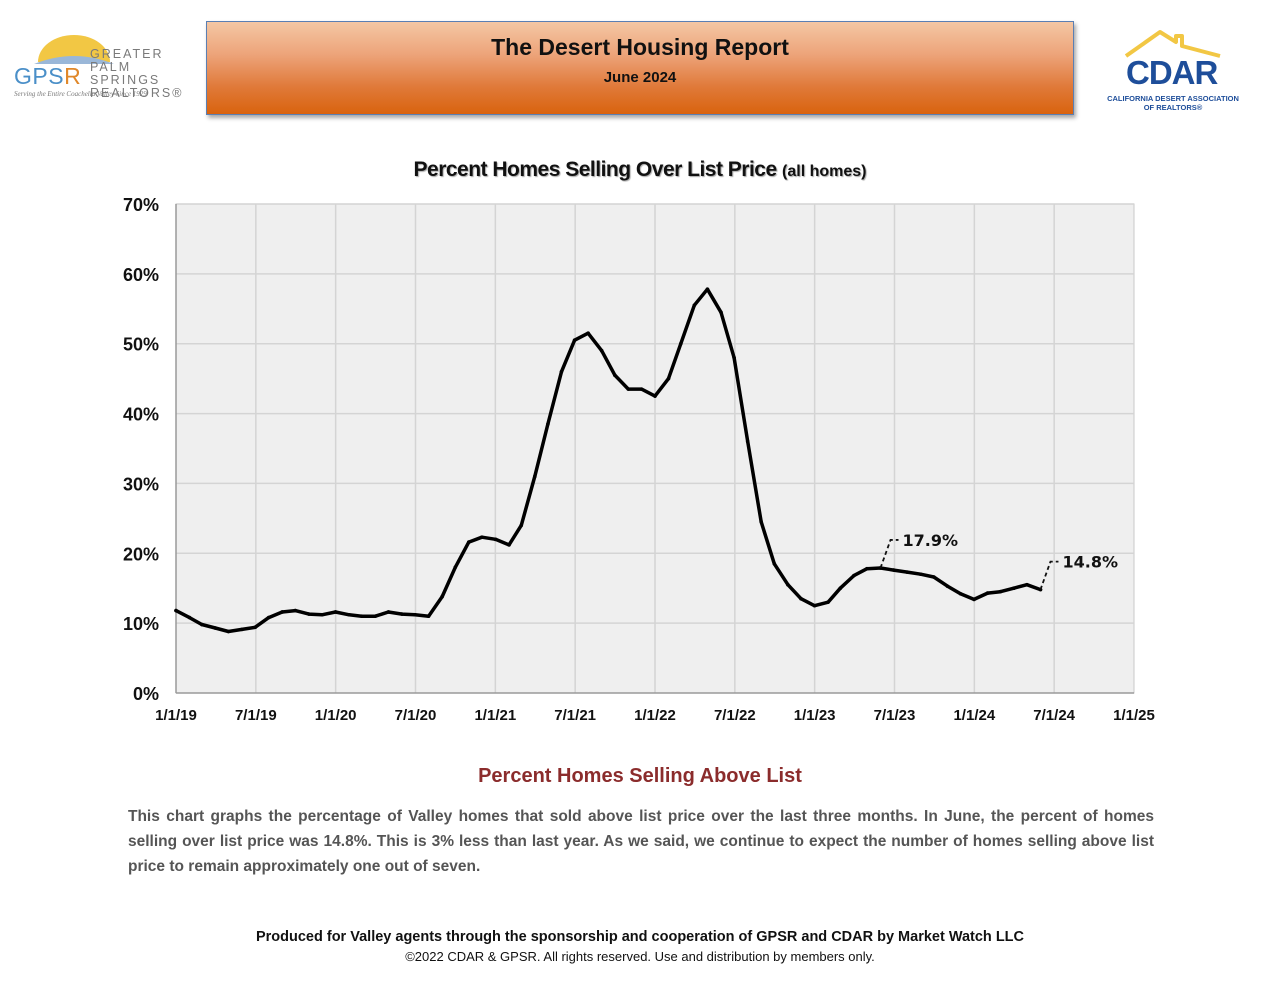 Image resolution: width=1280 pixels, height=989 pixels. Describe the element at coordinates (495, 715) in the screenshot. I see `x-tick-label: 1/1/21` at that location.